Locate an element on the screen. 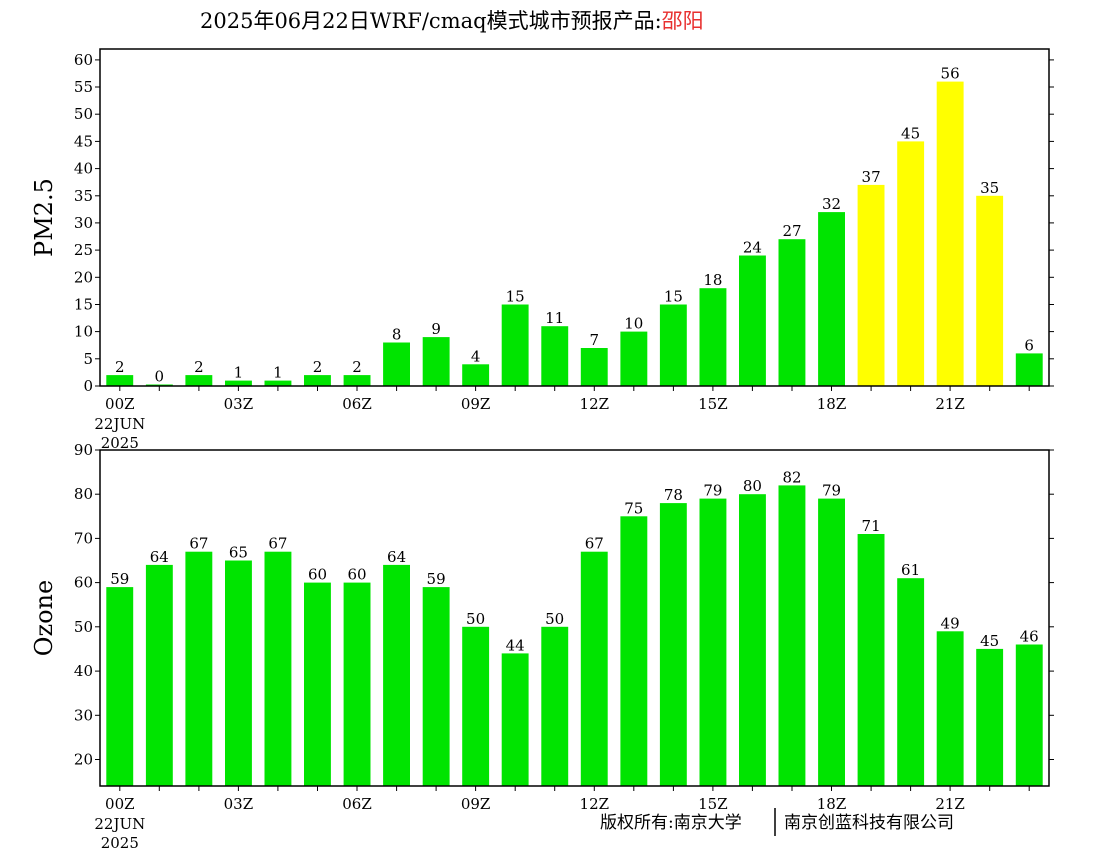 This screenshot has height=850, width=1100. pm25-data-label: 32 is located at coordinates (831, 204).